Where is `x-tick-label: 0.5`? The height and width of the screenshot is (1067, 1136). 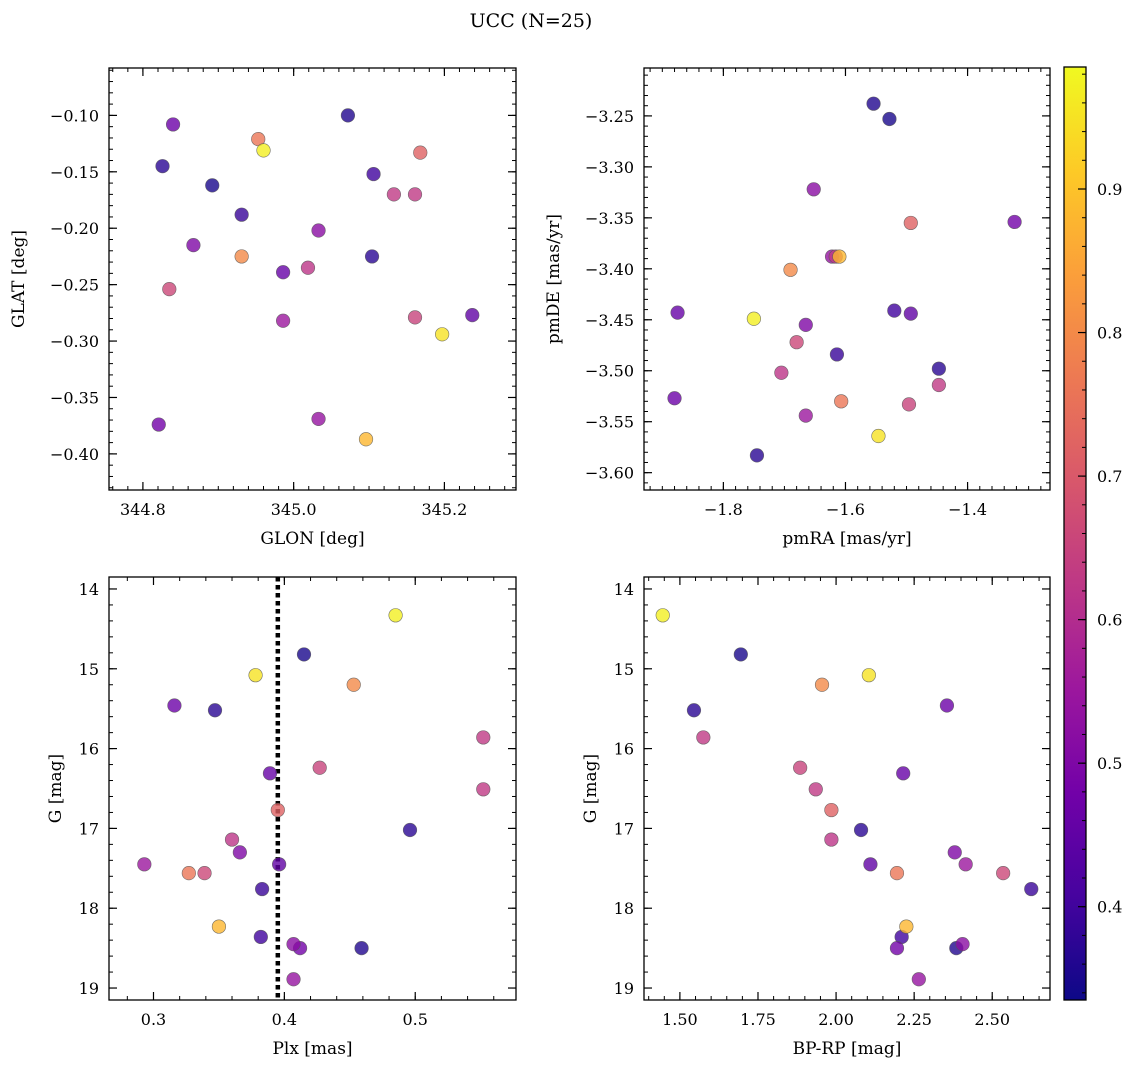
x-tick-label: 0.5 is located at coordinates (415, 1019).